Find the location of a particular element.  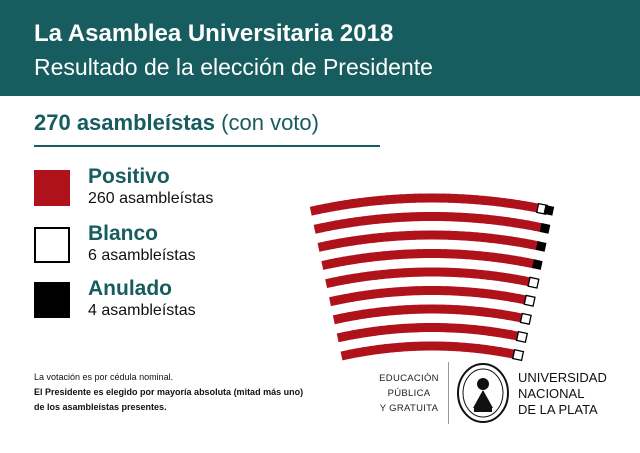

total-suffix: (con voto) is located at coordinates (270, 122).